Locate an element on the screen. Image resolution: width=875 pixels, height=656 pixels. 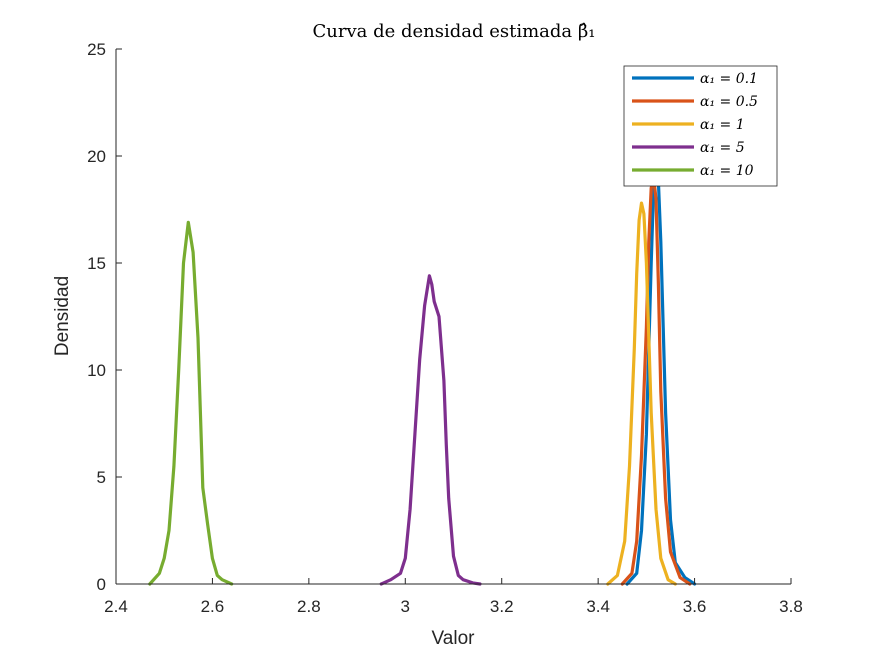
y-ticks: 0 5 10 15 20 25 is located at coordinates (104, 317).